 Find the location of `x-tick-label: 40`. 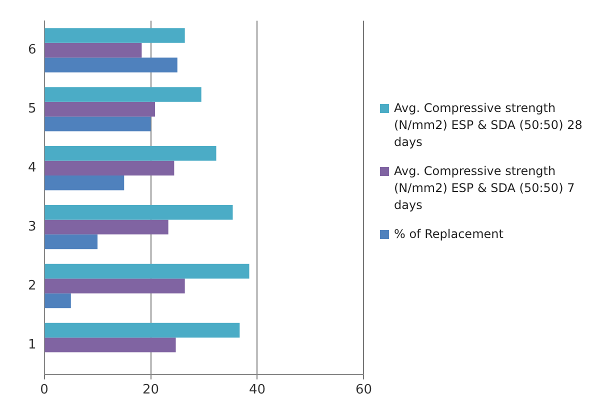

x-tick-label: 40 is located at coordinates (257, 390).